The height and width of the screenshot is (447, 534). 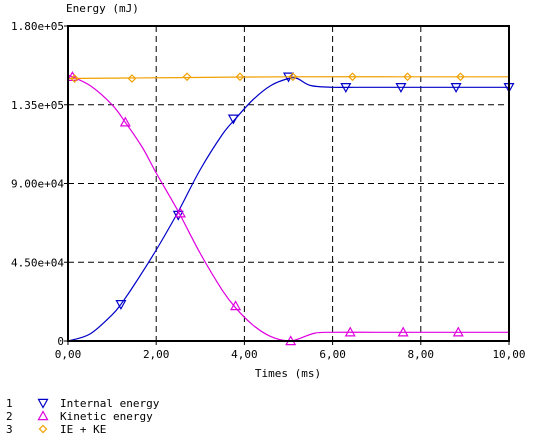 What do you see at coordinates (60, 341) in the screenshot?
I see `y-tick-label: 0` at bounding box center [60, 341].